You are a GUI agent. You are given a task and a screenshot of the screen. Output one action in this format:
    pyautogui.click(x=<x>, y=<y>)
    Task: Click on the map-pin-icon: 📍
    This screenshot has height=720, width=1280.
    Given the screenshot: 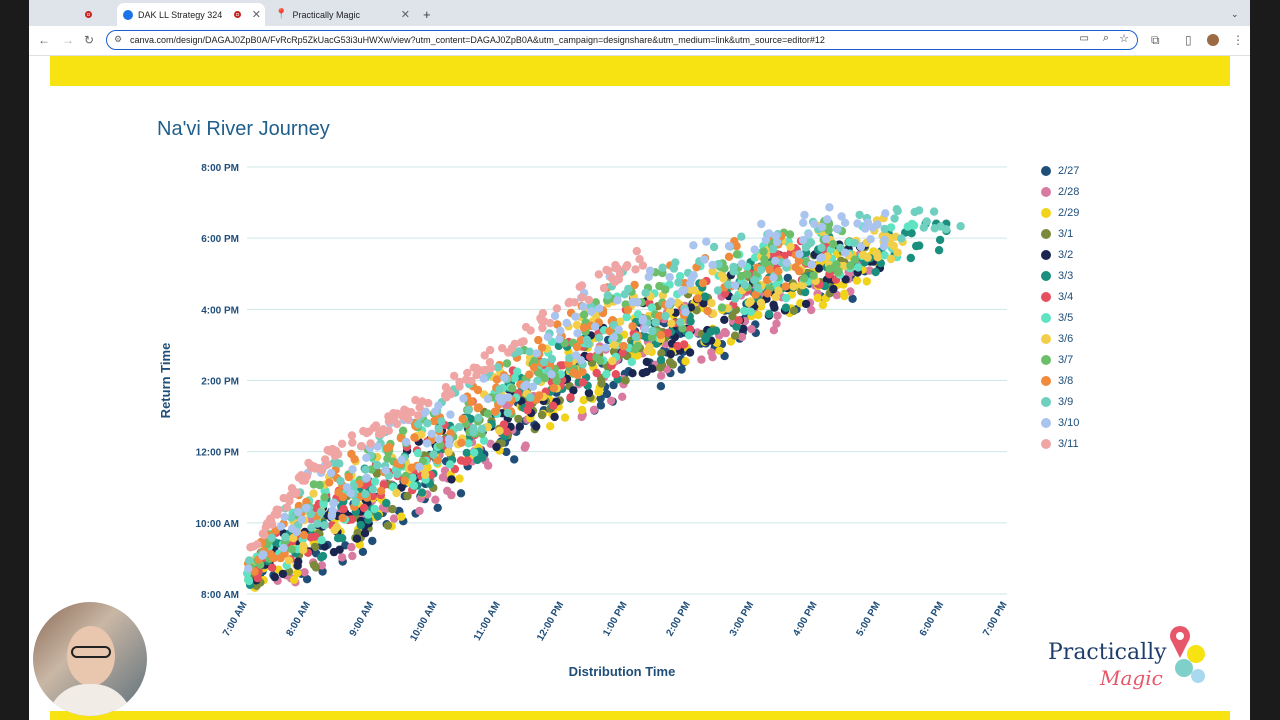 What is the action you would take?
    pyautogui.click(x=281, y=14)
    